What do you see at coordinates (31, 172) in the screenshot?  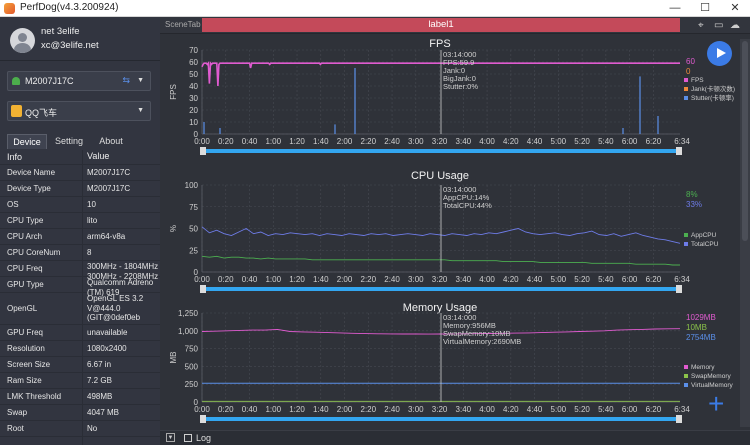 I see `info-key: Device Name` at bounding box center [31, 172].